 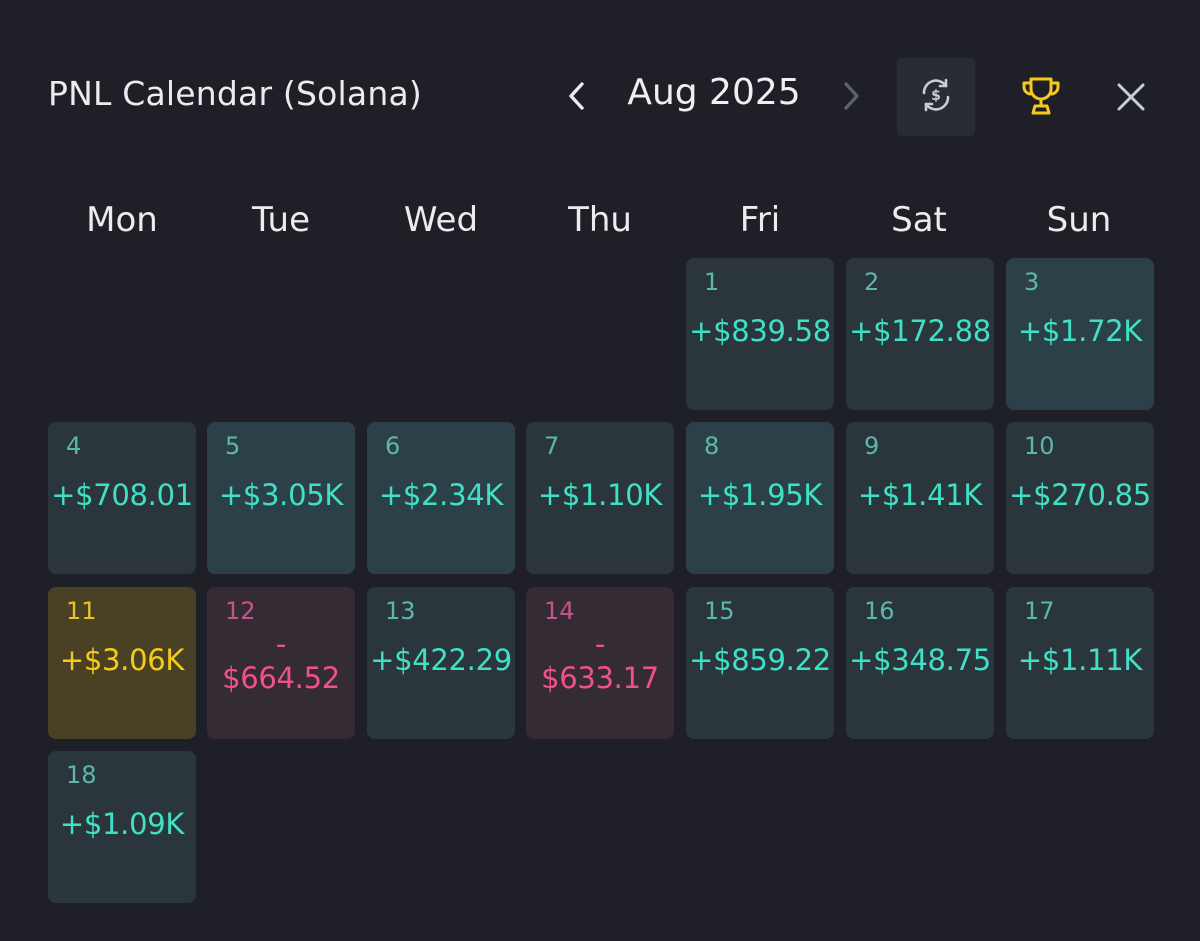 What do you see at coordinates (919, 220) in the screenshot?
I see `weekday-label: Sat` at bounding box center [919, 220].